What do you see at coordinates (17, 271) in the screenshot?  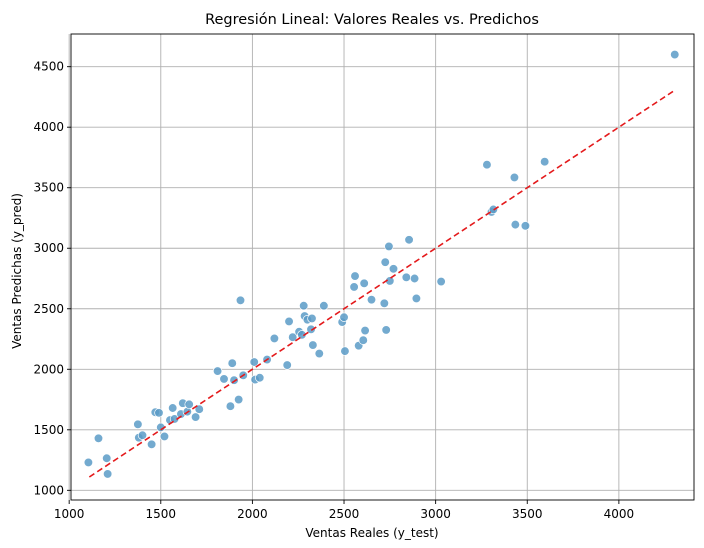 I see `y-axis-label: Ventas Predichas (y_pred)` at bounding box center [17, 271].